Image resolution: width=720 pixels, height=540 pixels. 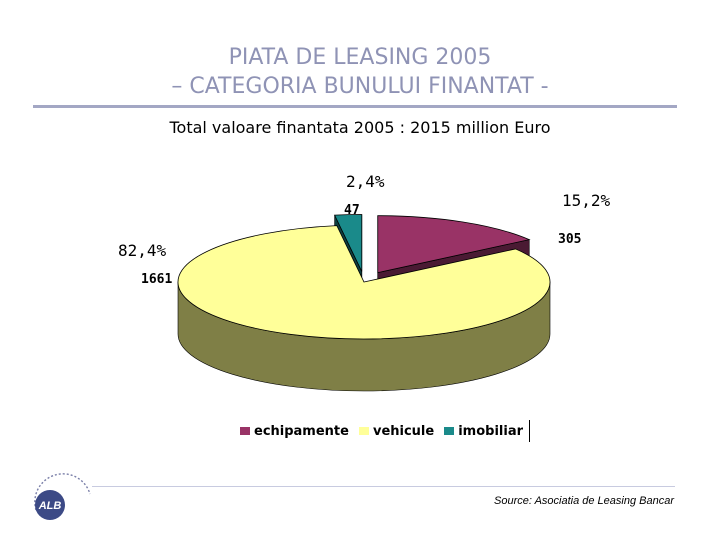 I want to click on value-label-imobiliar: 47, so click(x=352, y=210).